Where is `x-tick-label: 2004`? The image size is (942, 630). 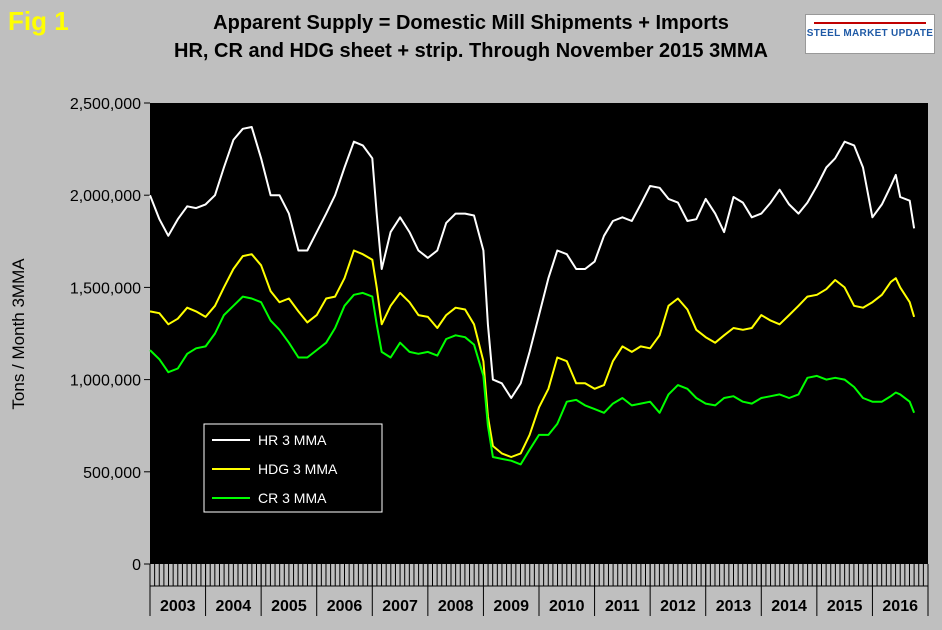
x-tick-label: 2004 is located at coordinates (234, 606).